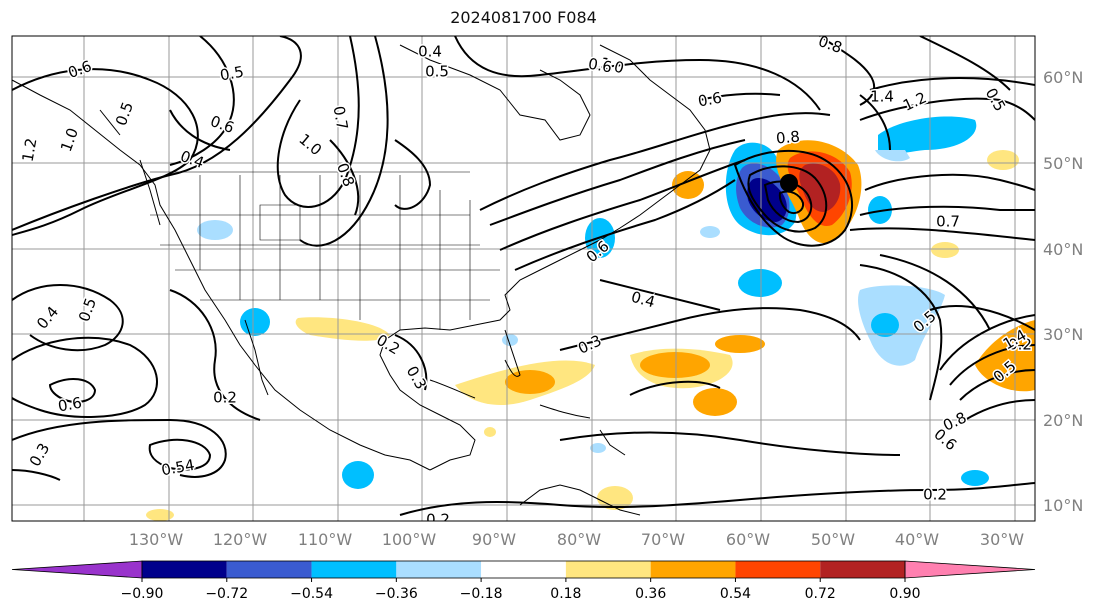 The width and height of the screenshot is (1105, 615). Describe the element at coordinates (523, 17) in the screenshot. I see `figure-title: 2024081700 F084` at that location.